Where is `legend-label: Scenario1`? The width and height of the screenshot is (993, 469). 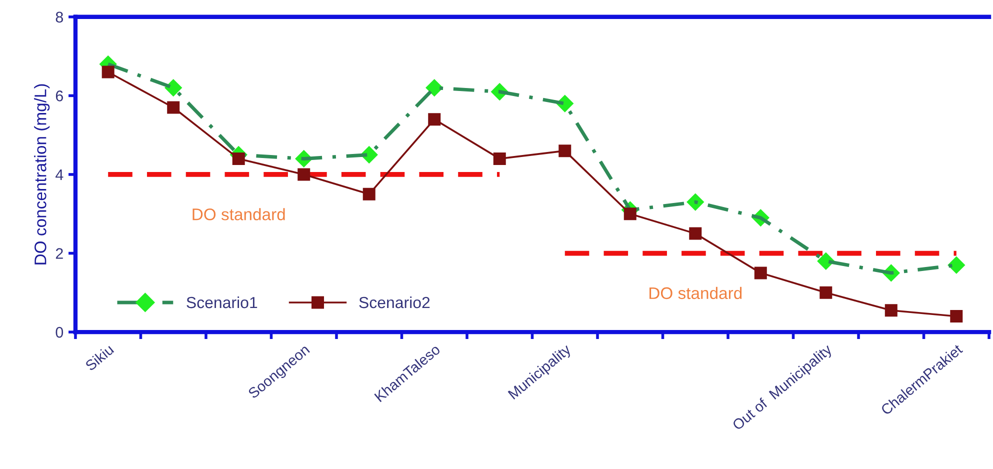
legend-label: Scenario1 is located at coordinates (222, 302).